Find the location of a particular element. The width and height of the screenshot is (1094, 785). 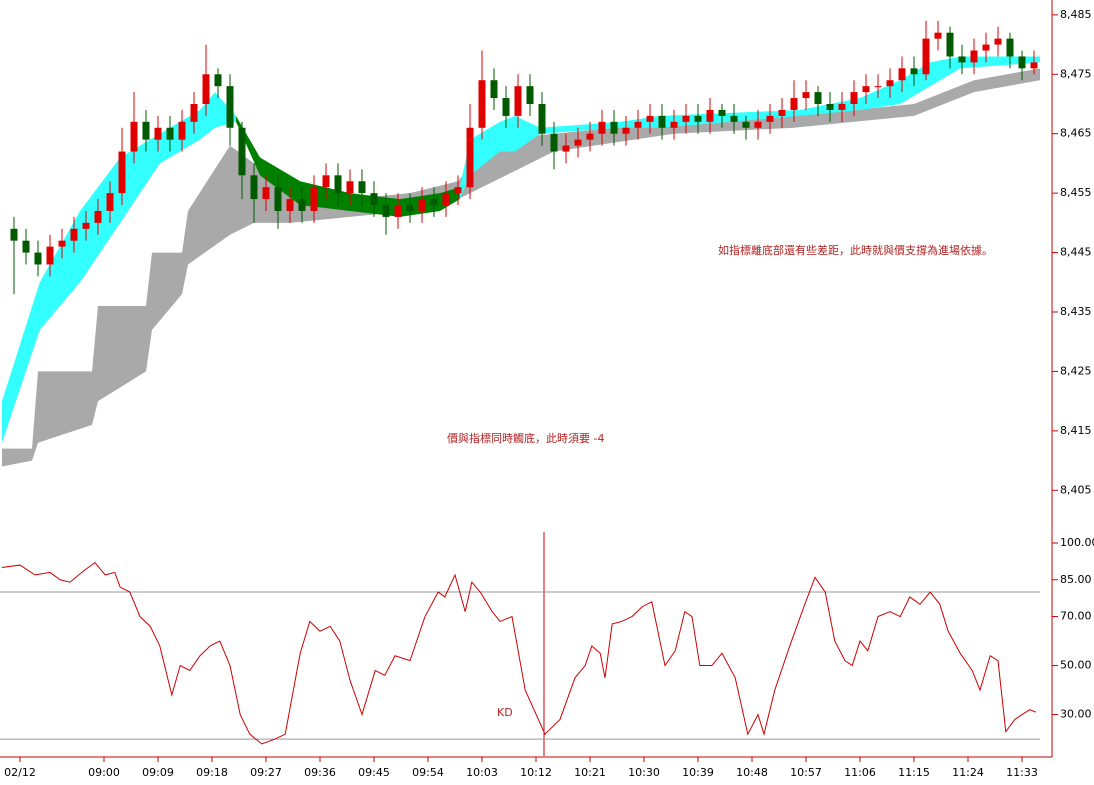

x-tick-label: 11:33 is located at coordinates (1022, 772).